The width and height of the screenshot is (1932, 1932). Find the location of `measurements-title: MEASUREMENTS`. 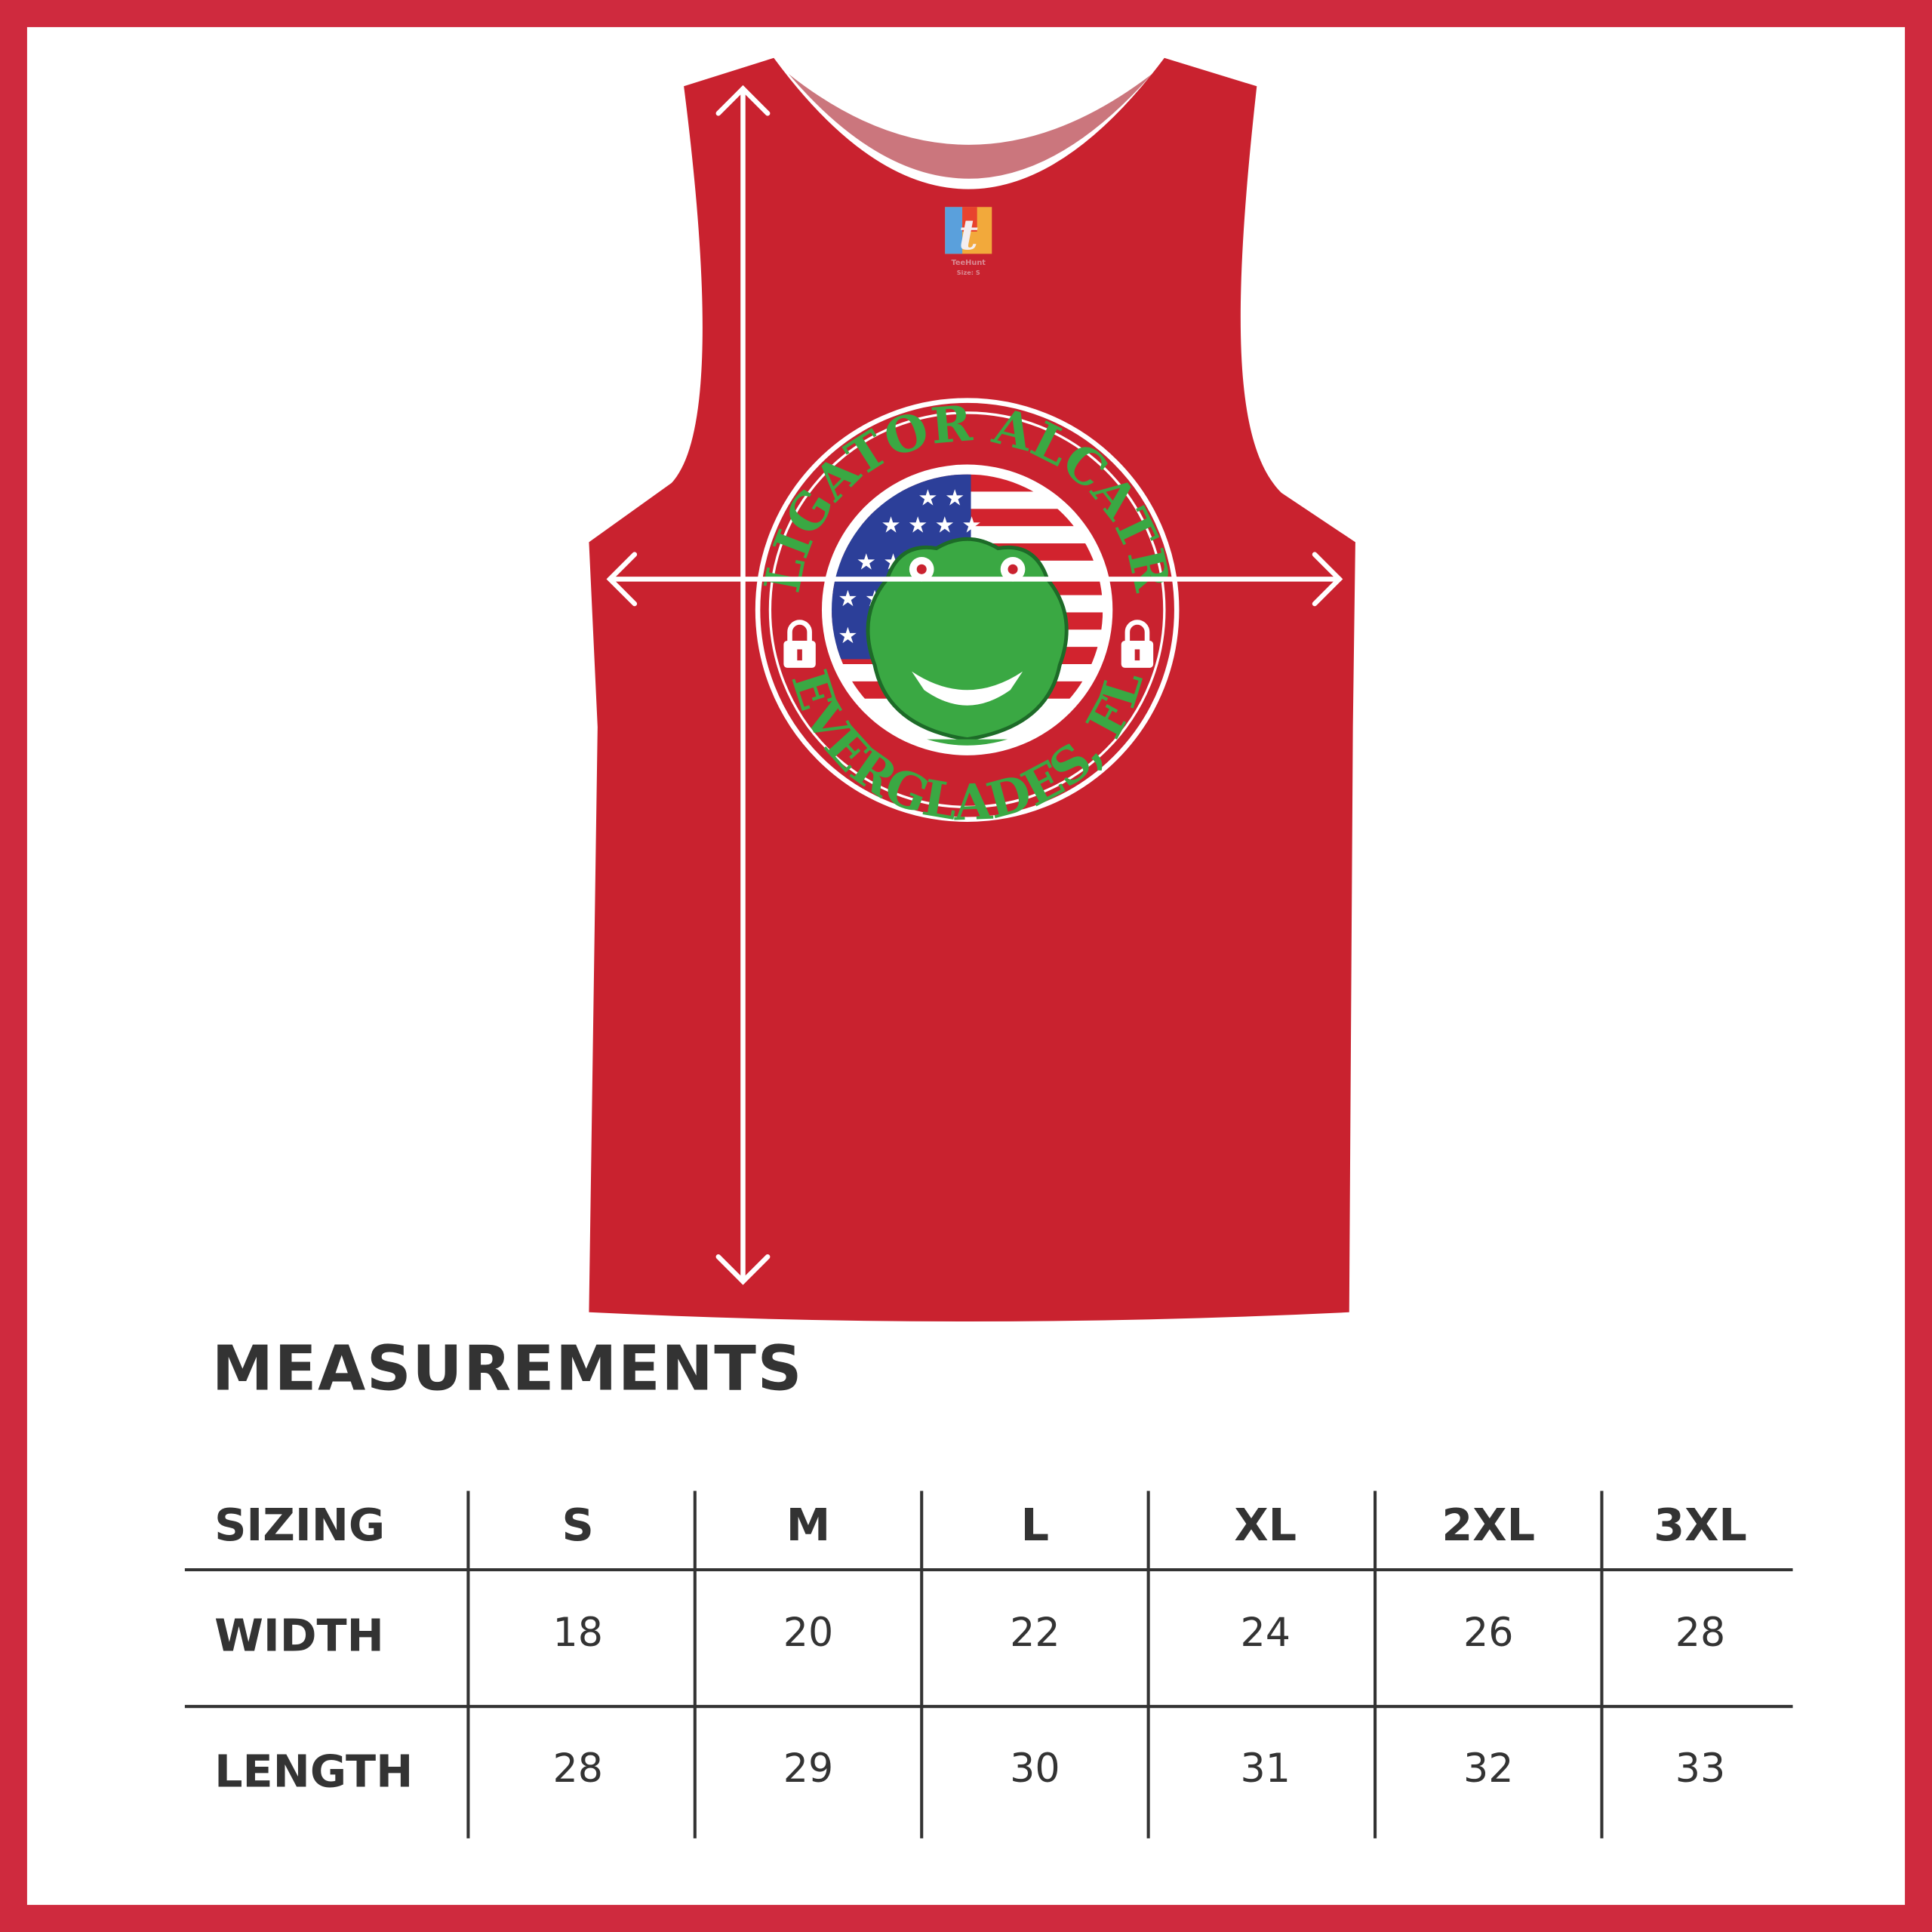

measurements-title: MEASUREMENTS is located at coordinates (507, 1369).